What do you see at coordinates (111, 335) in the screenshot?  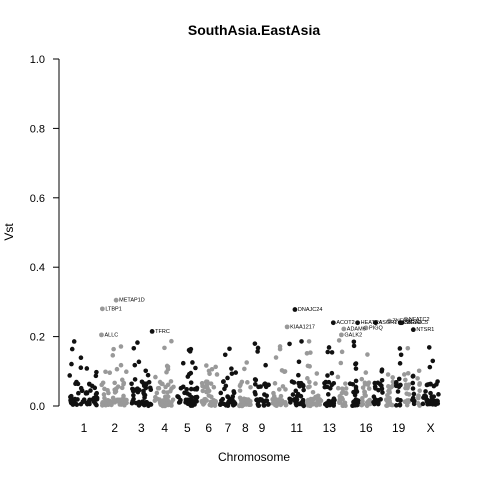 I see `gene-label: ALLC` at bounding box center [111, 335].